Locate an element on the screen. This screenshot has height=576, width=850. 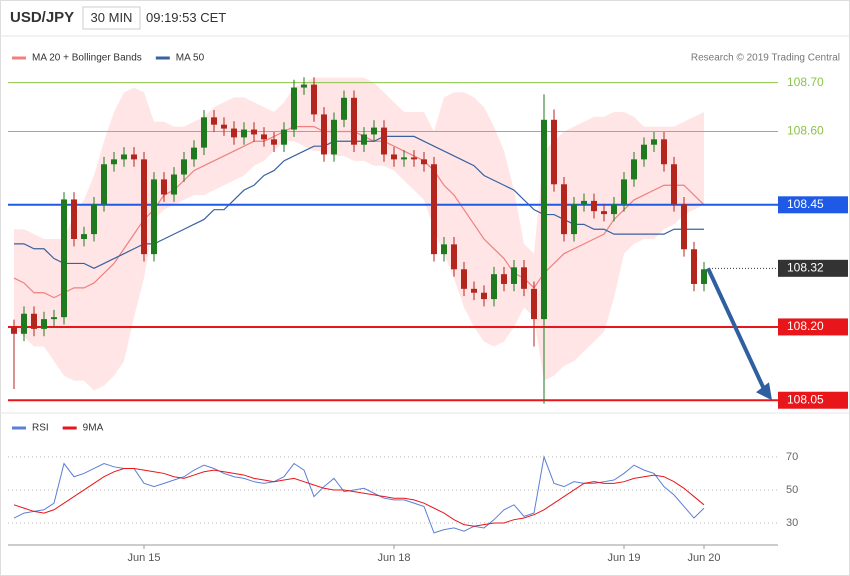
x-tick-label: Jun 20 is located at coordinates (703, 558).